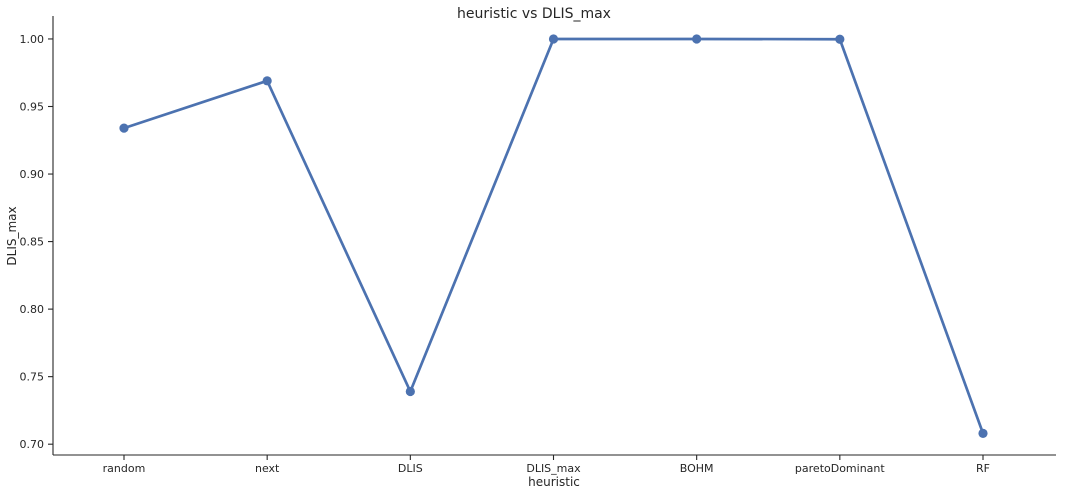 The width and height of the screenshot is (1068, 495). Describe the element at coordinates (410, 468) in the screenshot. I see `x-tick-label: DLIS` at that location.